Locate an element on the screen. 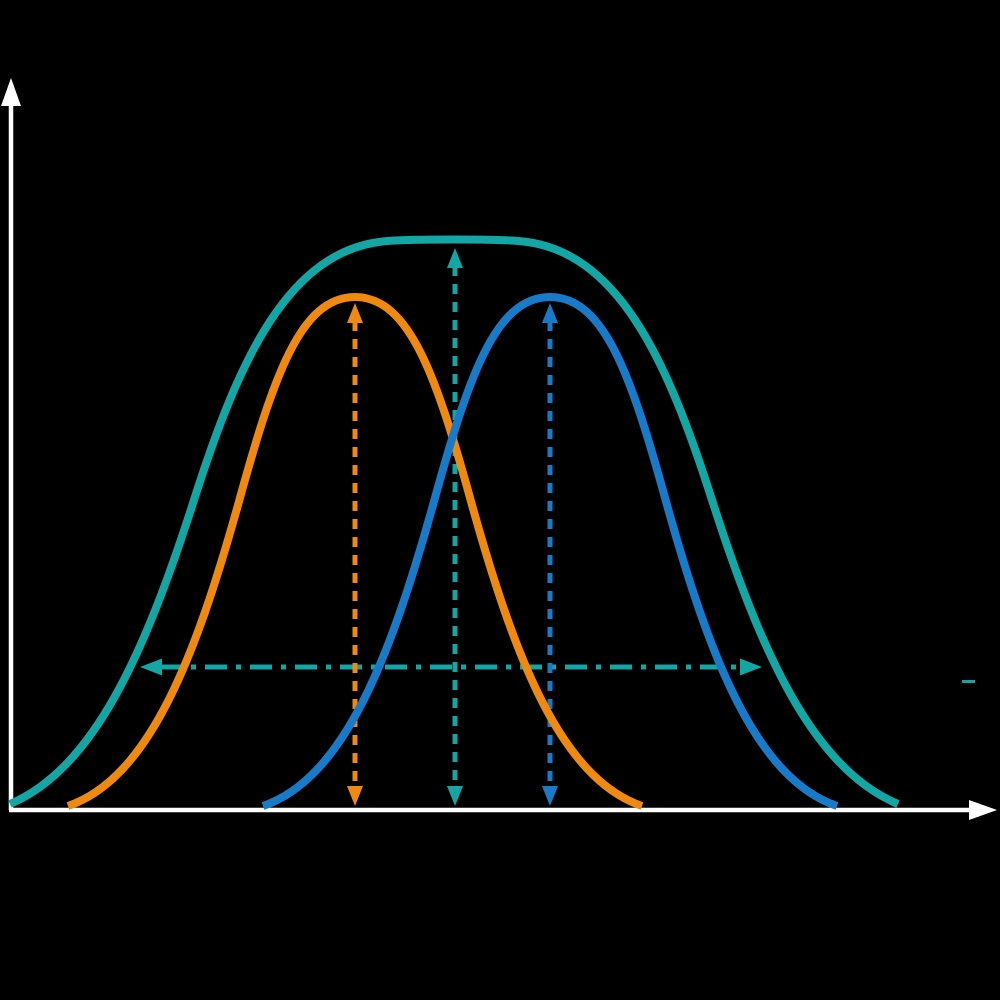 The height and width of the screenshot is (1000, 1000). peak-height-arrow-component-1-bottom-arrowhead is located at coordinates (355, 796).